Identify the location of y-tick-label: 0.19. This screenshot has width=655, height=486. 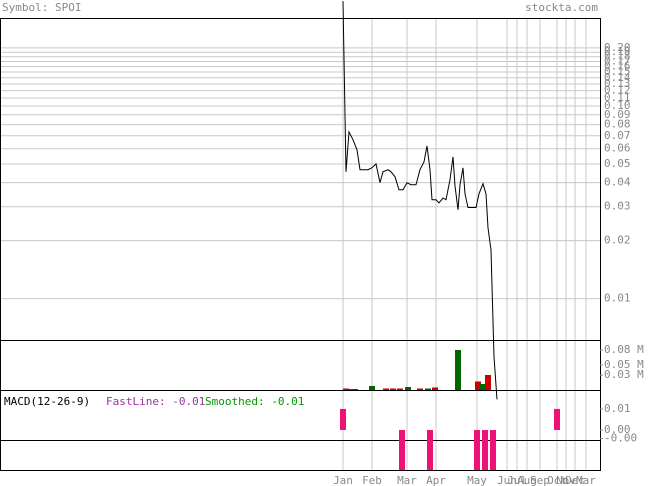
(617, 51).